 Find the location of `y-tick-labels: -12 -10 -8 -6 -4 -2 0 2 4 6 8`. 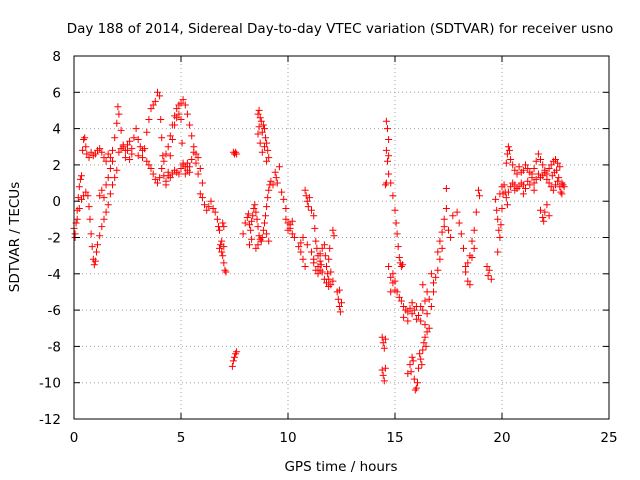

y-tick-labels: -12 -10 -8 -6 -4 -2 0 2 4 6 8 is located at coordinates (50, 238).